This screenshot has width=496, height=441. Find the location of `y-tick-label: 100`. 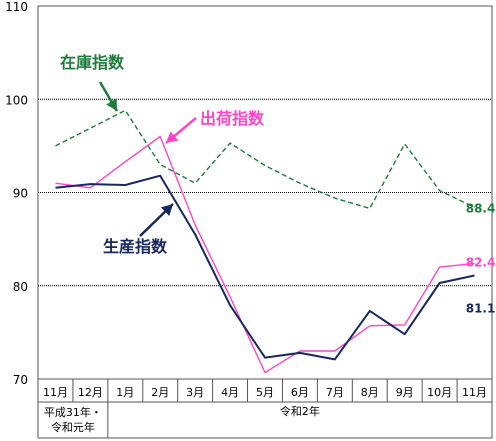

y-tick-label: 100 is located at coordinates (16, 100).